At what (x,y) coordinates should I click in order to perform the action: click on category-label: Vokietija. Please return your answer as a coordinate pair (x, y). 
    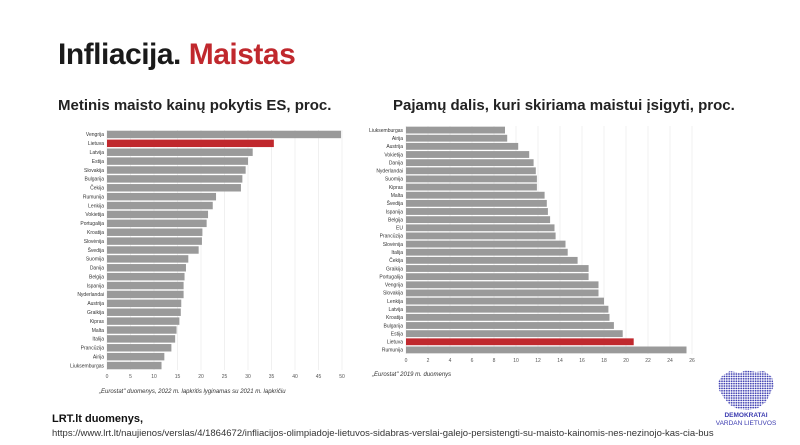
    Looking at the image, I should click on (94, 215).